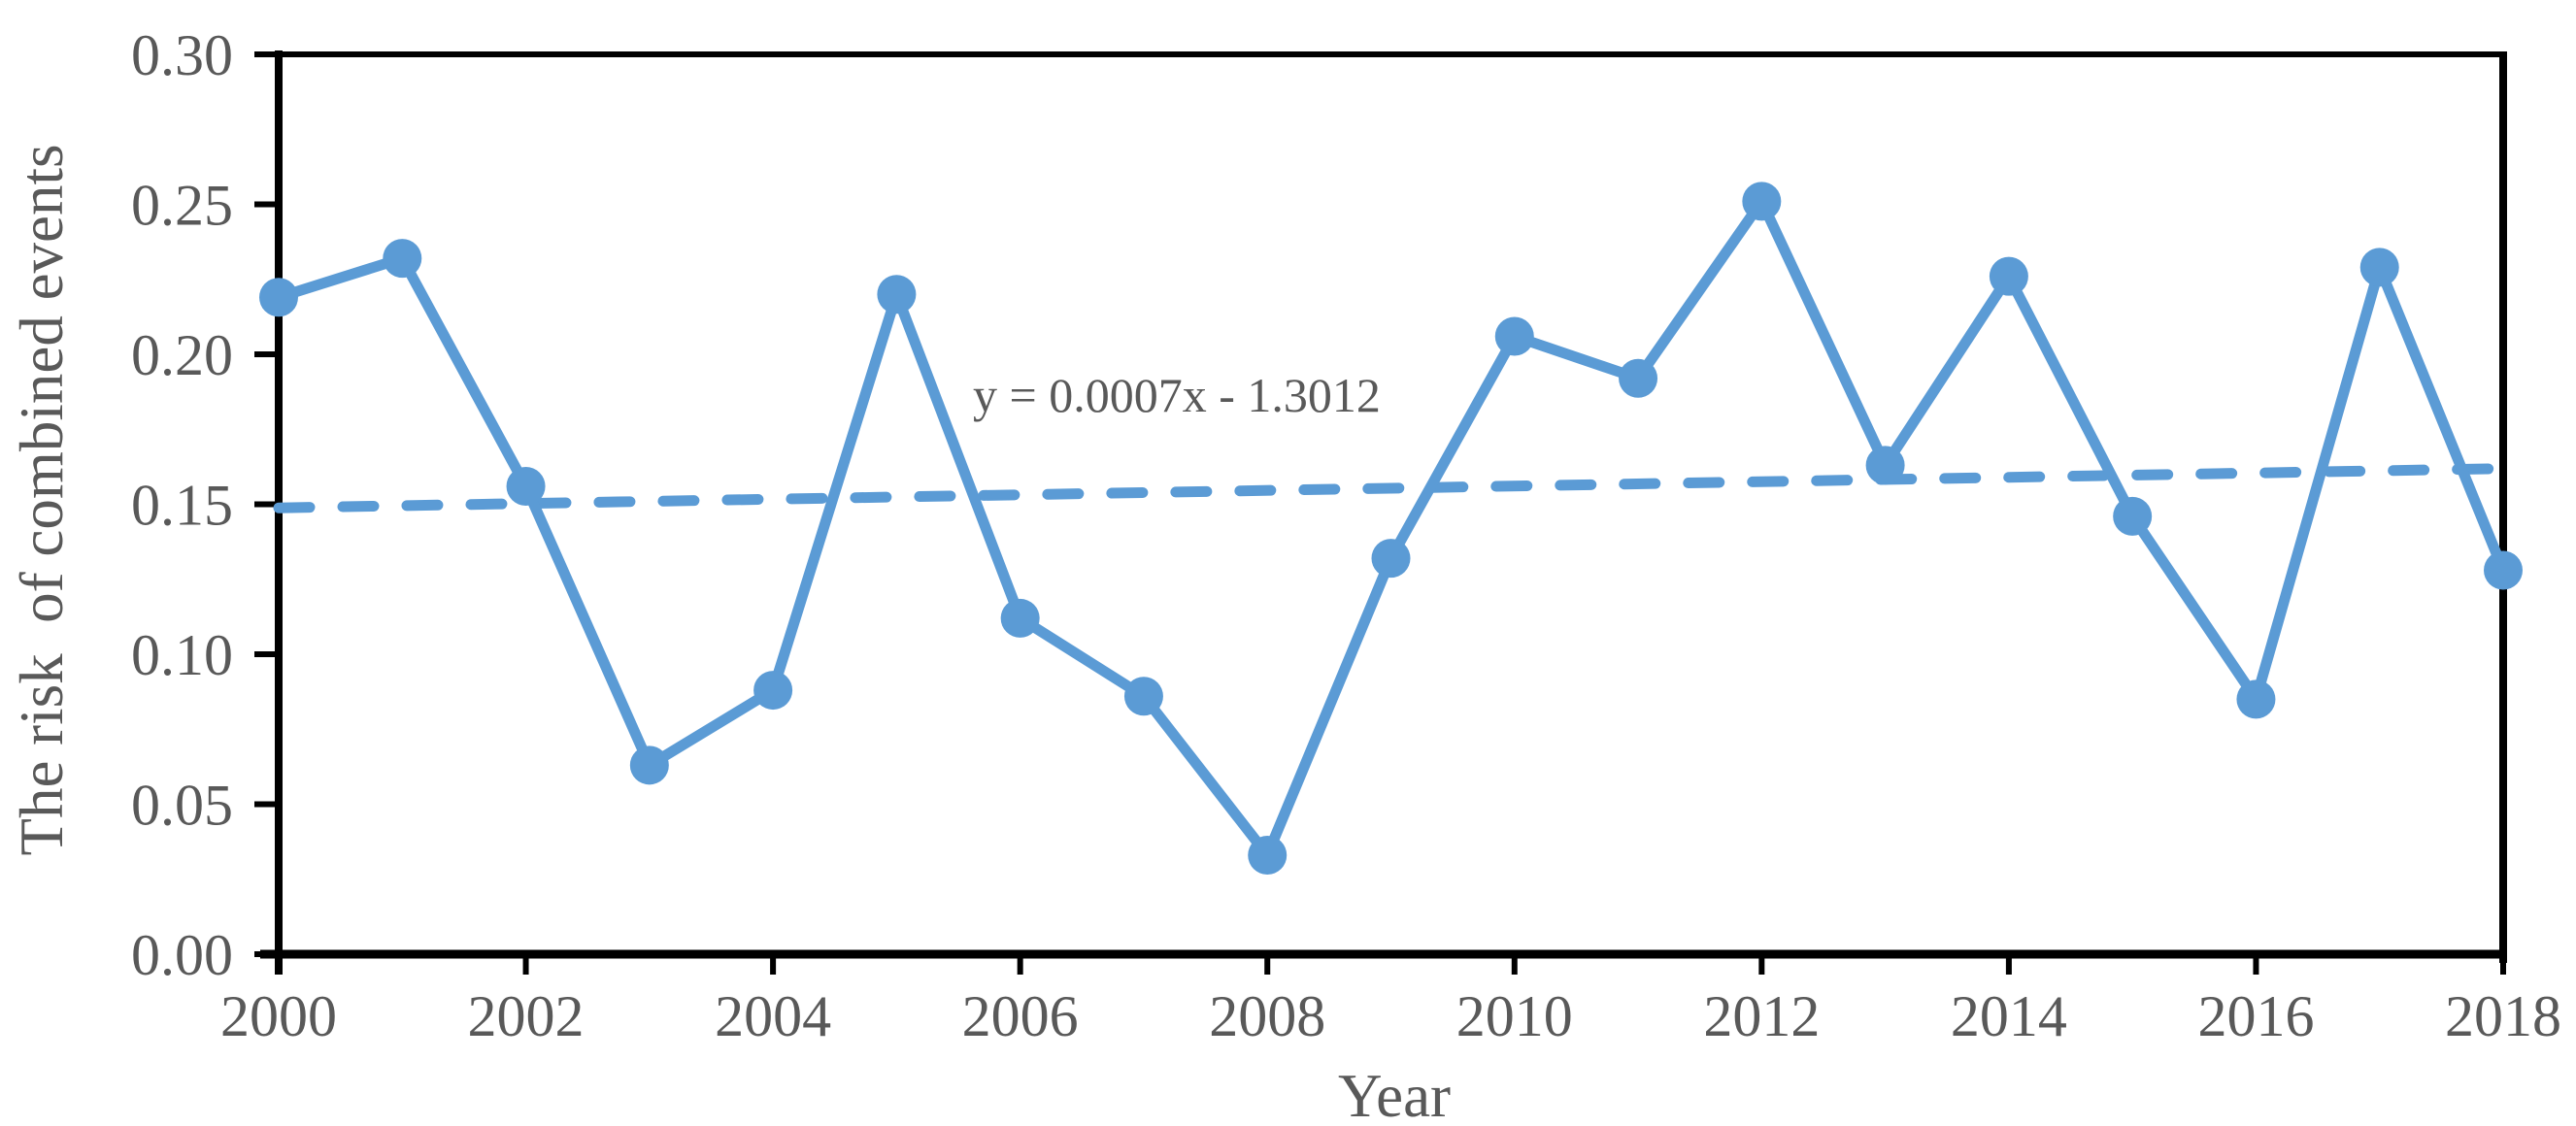  I want to click on y-axis-title: The risk of combined events, so click(42, 500).